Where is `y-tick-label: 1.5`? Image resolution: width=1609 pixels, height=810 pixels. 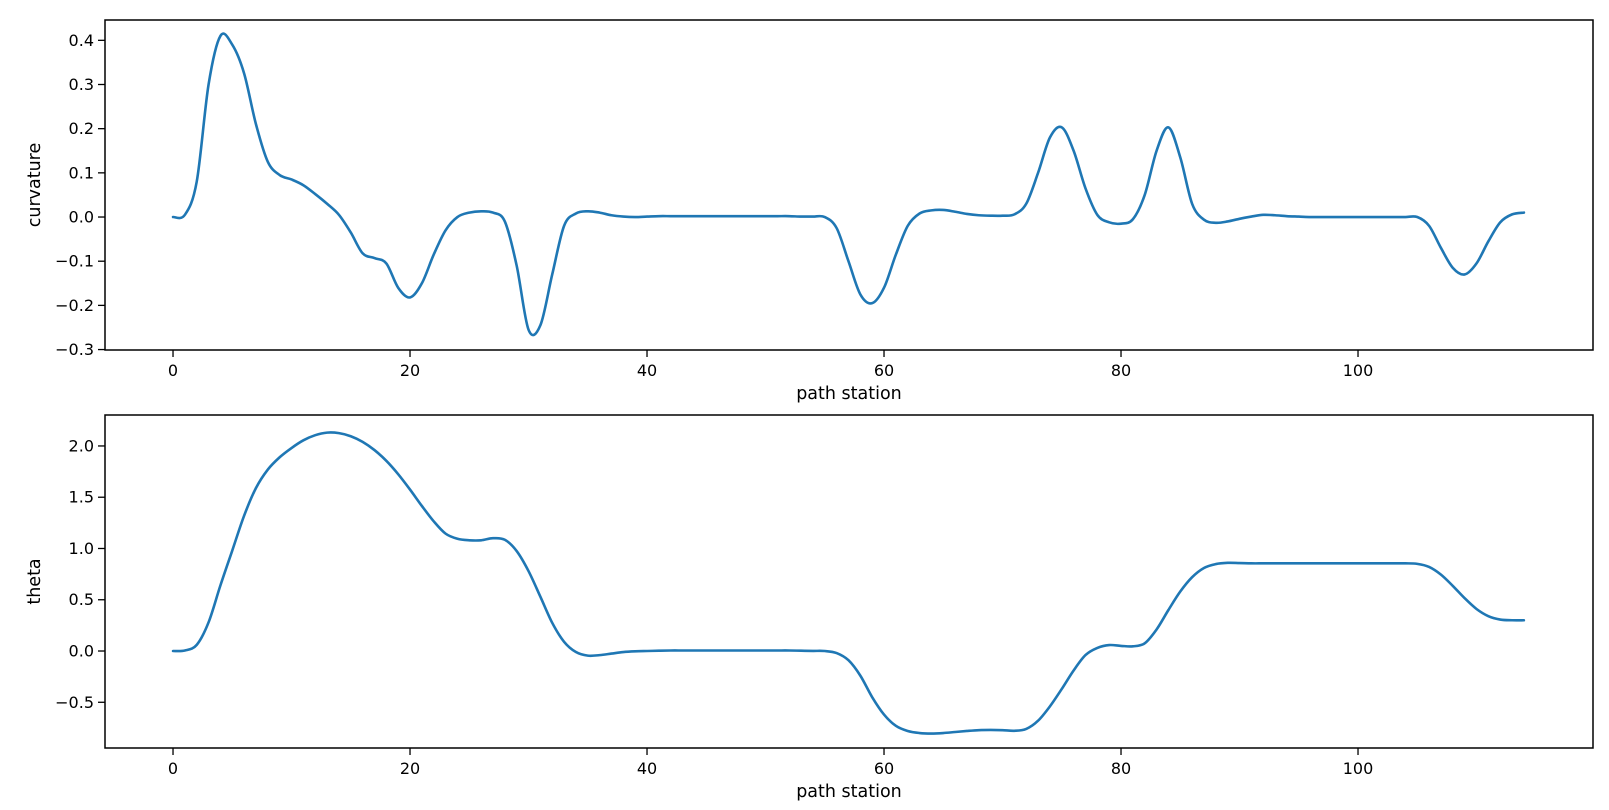
y-tick-label: 1.5 is located at coordinates (81, 497).